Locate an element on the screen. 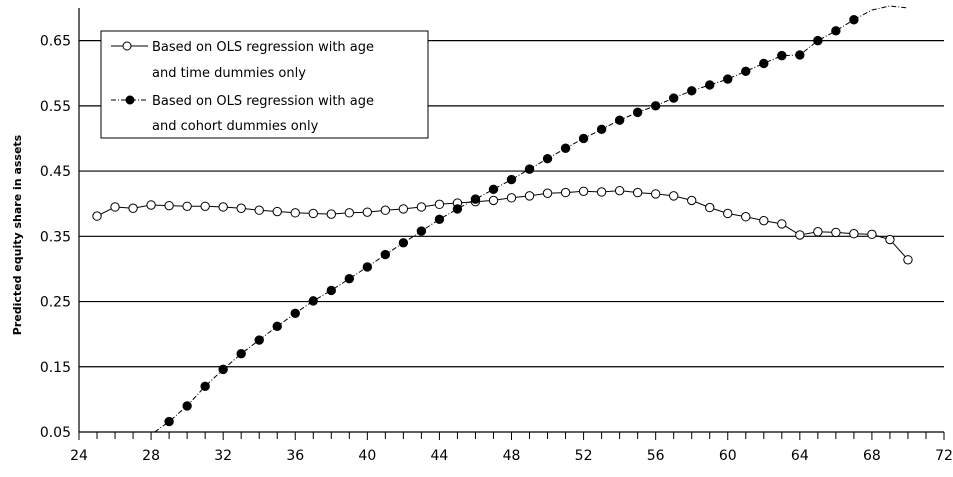 This screenshot has width=953, height=477. legend-label-series-1-line-2: and time dummies only is located at coordinates (229, 73).